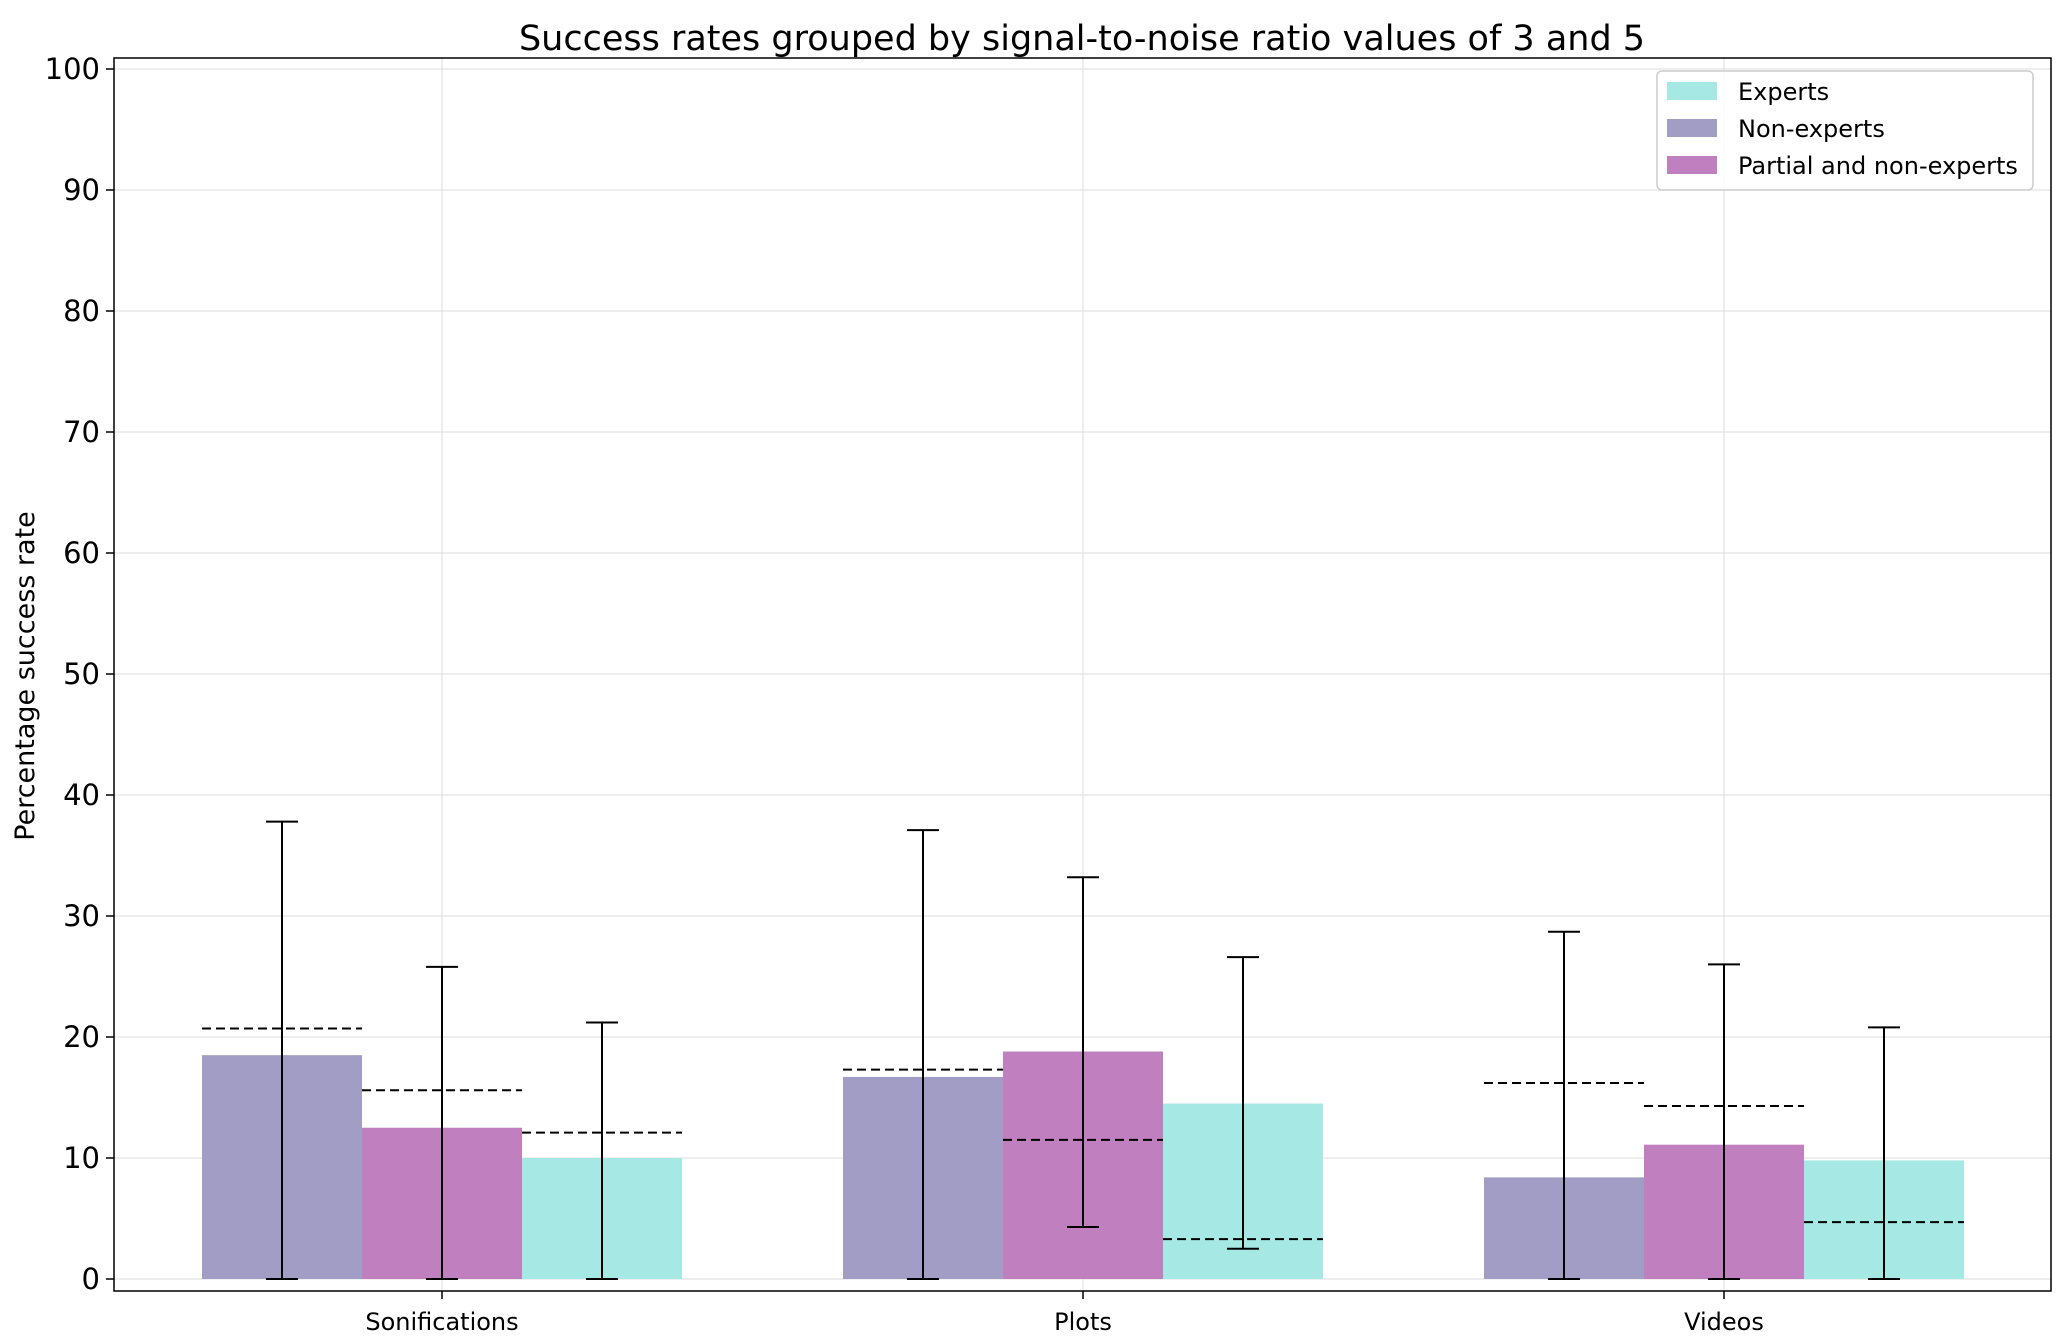 This screenshot has height=1340, width=2067. Describe the element at coordinates (81, 190) in the screenshot. I see `y-tick-label: 90` at that location.